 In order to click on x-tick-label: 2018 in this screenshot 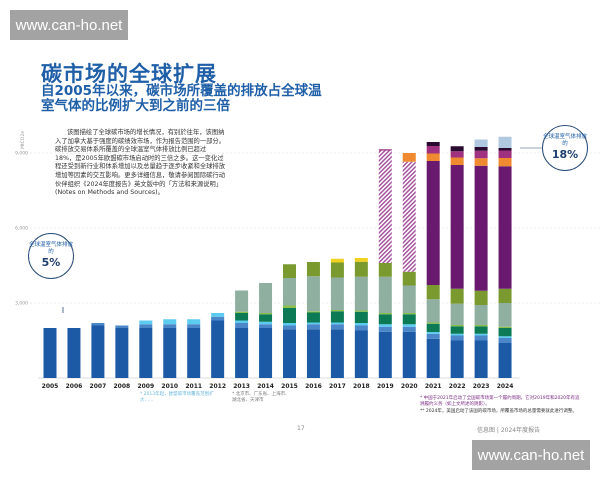, I will do `click(361, 386)`.